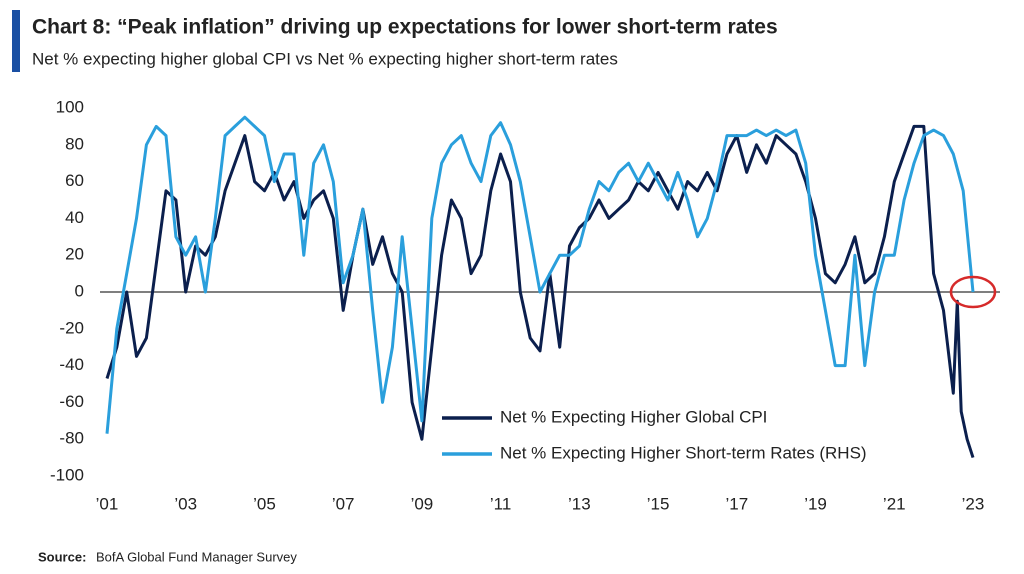 The width and height of the screenshot is (1024, 574). What do you see at coordinates (264, 503) in the screenshot?
I see `x-tick-label: ’05` at bounding box center [264, 503].